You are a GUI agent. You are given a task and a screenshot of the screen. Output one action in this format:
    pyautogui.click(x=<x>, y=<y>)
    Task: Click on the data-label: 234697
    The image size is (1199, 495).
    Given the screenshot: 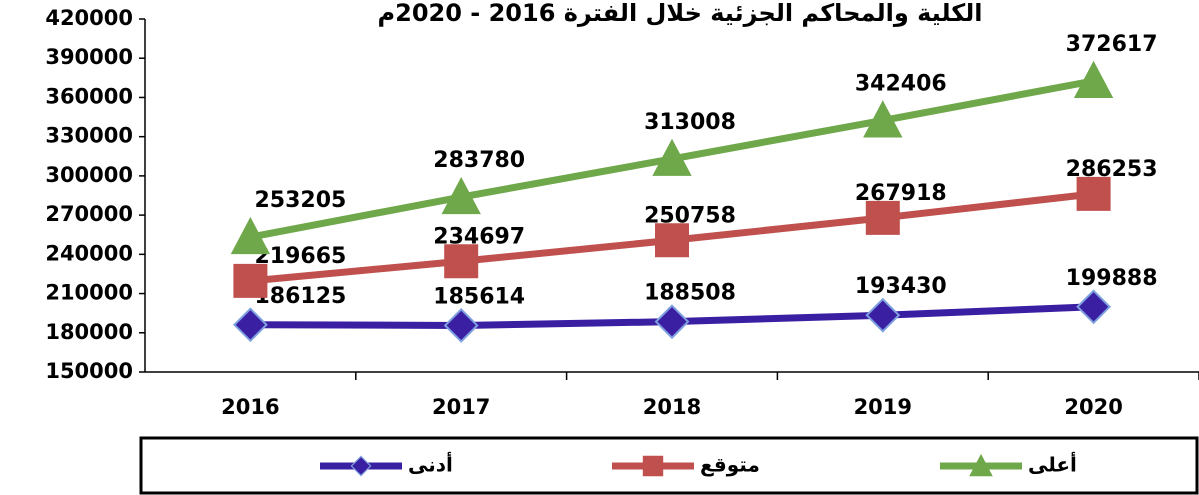 What is the action you would take?
    pyautogui.click(x=479, y=236)
    